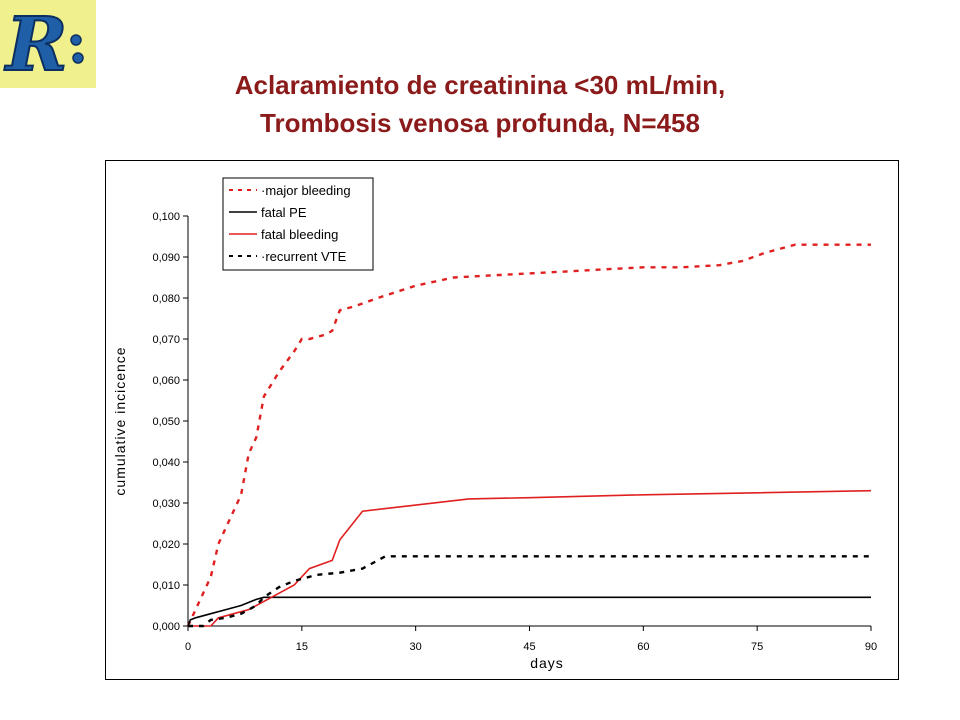 The width and height of the screenshot is (960, 720). I want to click on x-tick-label: 60, so click(643, 647).